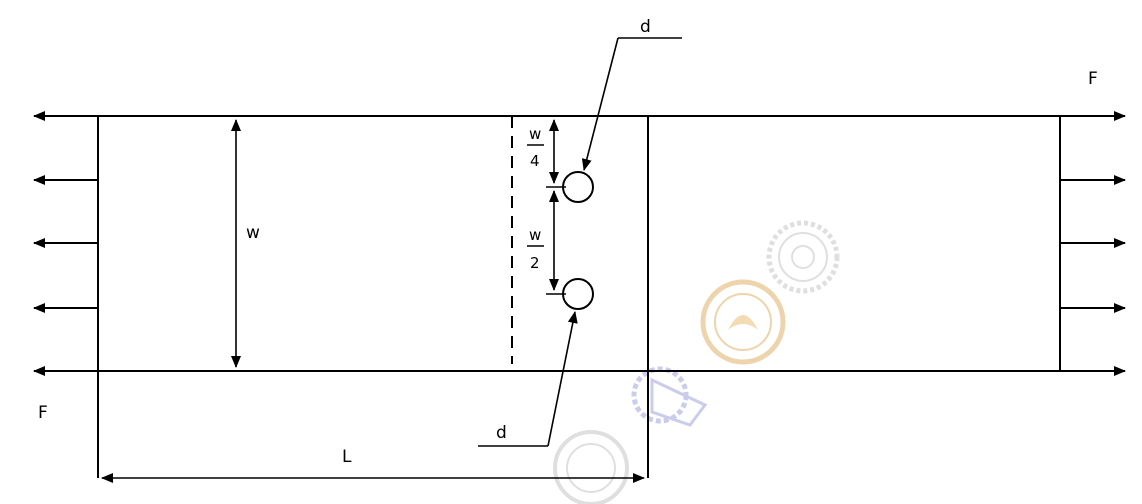  What do you see at coordinates (43, 413) in the screenshot?
I see `force-label-left: F` at bounding box center [43, 413].